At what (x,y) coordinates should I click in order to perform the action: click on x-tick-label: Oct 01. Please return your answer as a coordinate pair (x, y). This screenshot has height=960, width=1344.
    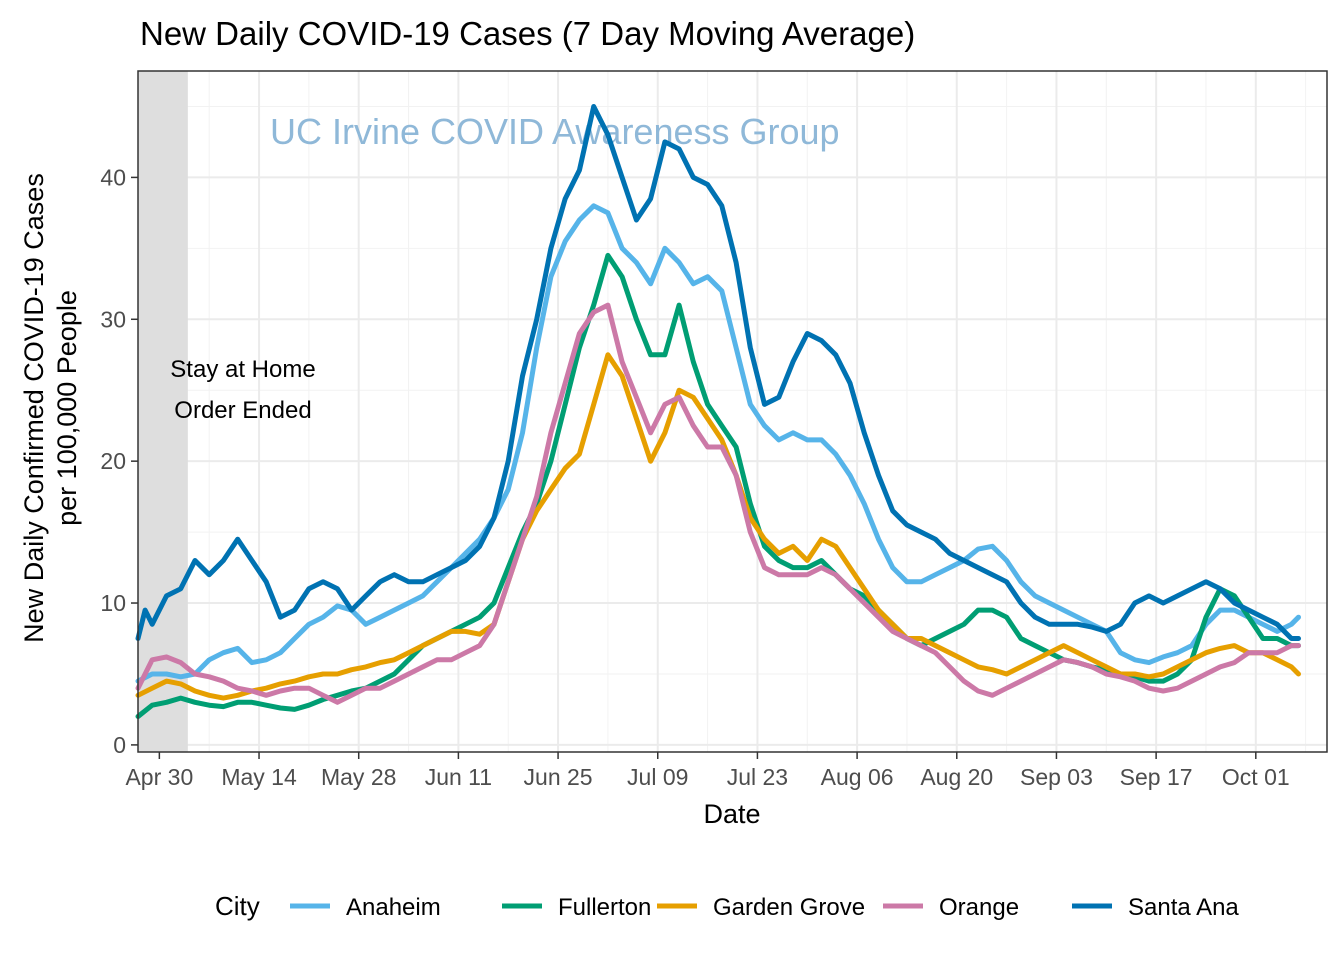
    Looking at the image, I should click on (1256, 777).